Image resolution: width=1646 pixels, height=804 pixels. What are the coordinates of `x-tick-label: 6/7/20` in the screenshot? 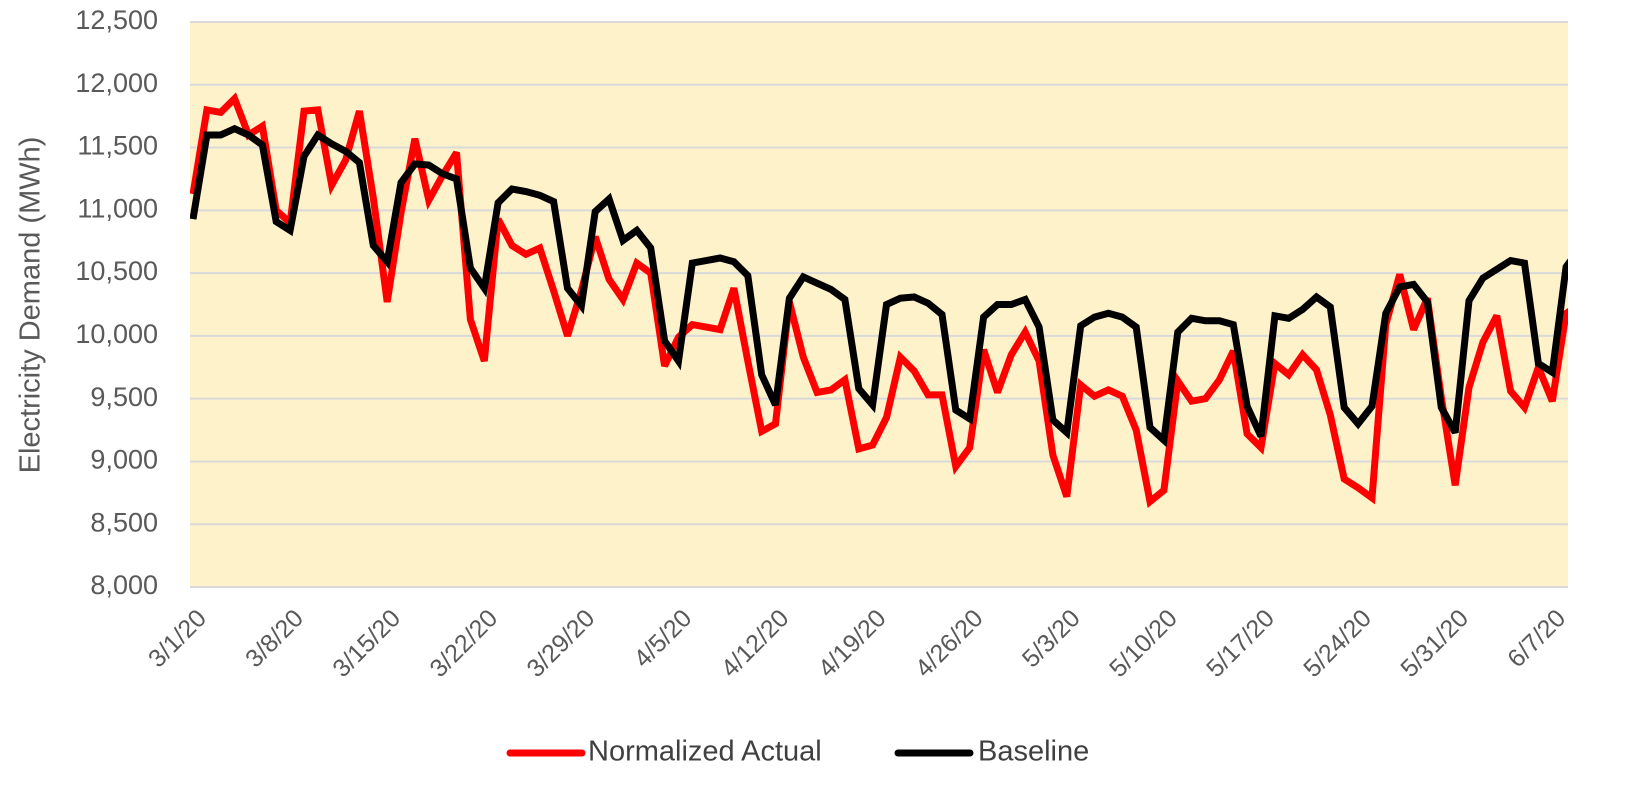 It's located at (1536, 638).